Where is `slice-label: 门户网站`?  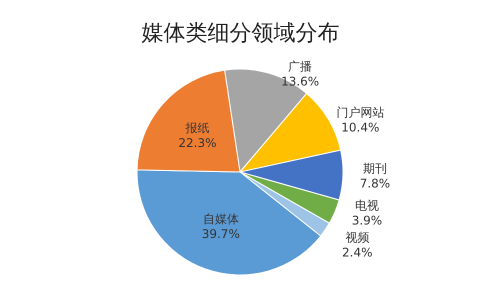 slice-label: 门户网站 is located at coordinates (360, 113).